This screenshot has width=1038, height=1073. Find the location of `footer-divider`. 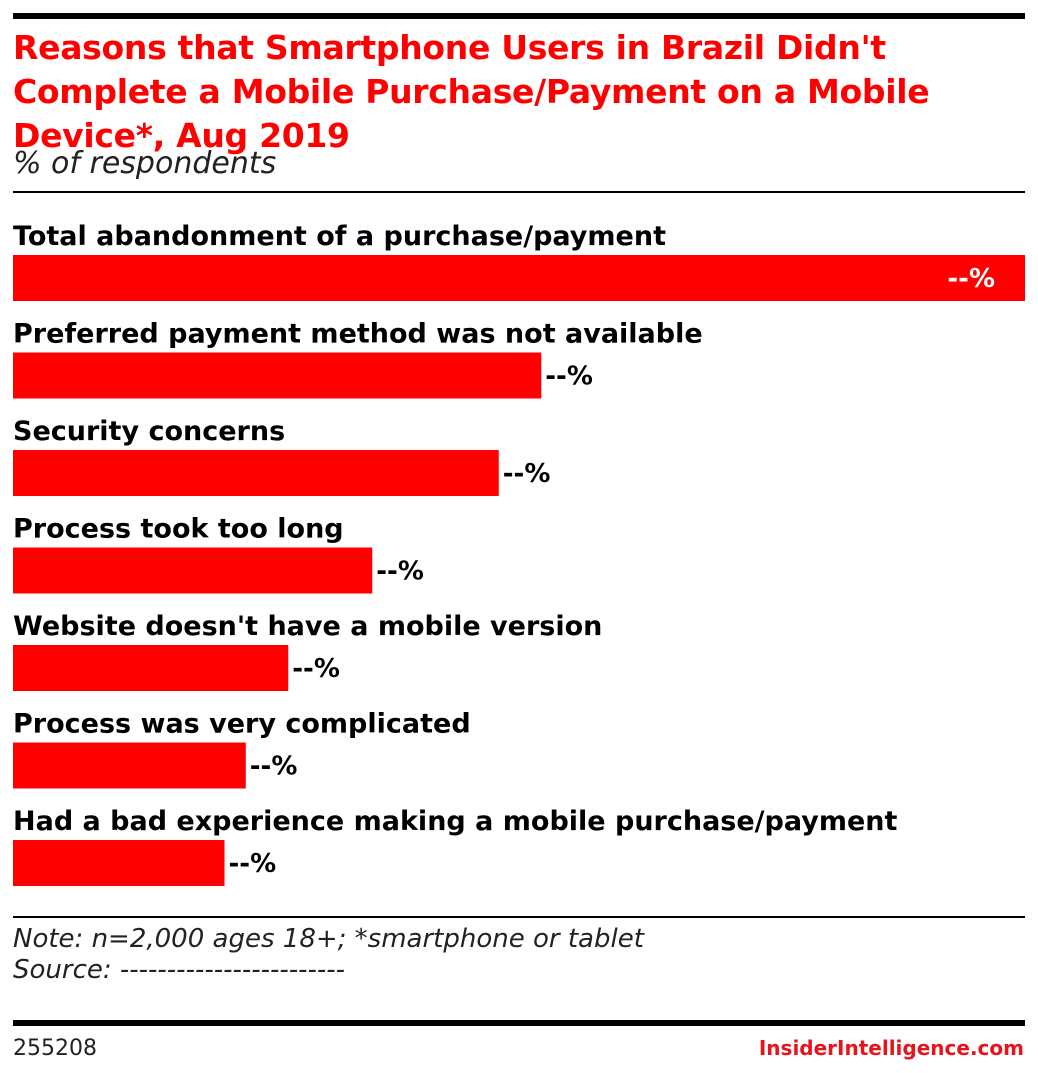

footer-divider is located at coordinates (519, 917).